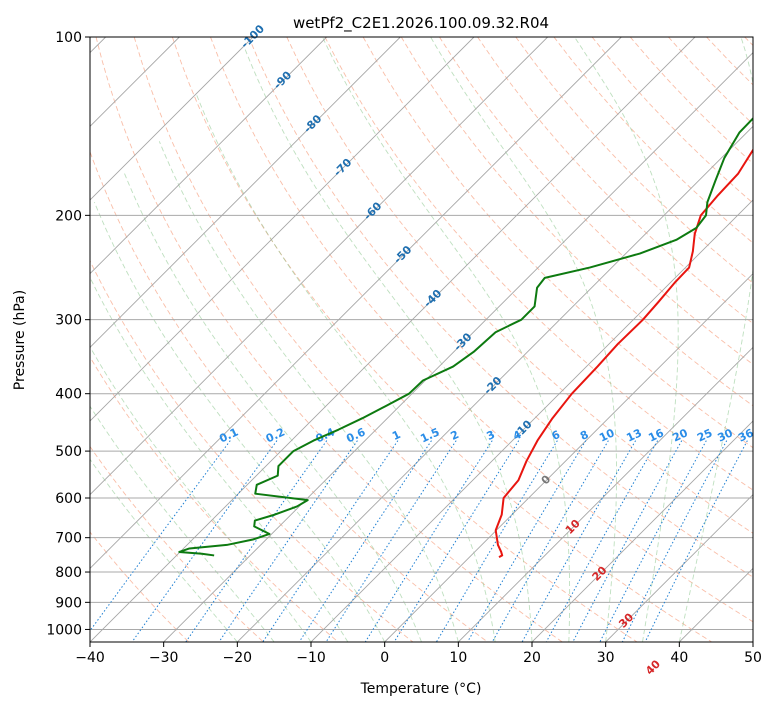 The height and width of the screenshot is (708, 775). I want to click on x-axis-ticks: −40 −30 −20 −10 0 10 20 30 40 50, so click(418, 654).